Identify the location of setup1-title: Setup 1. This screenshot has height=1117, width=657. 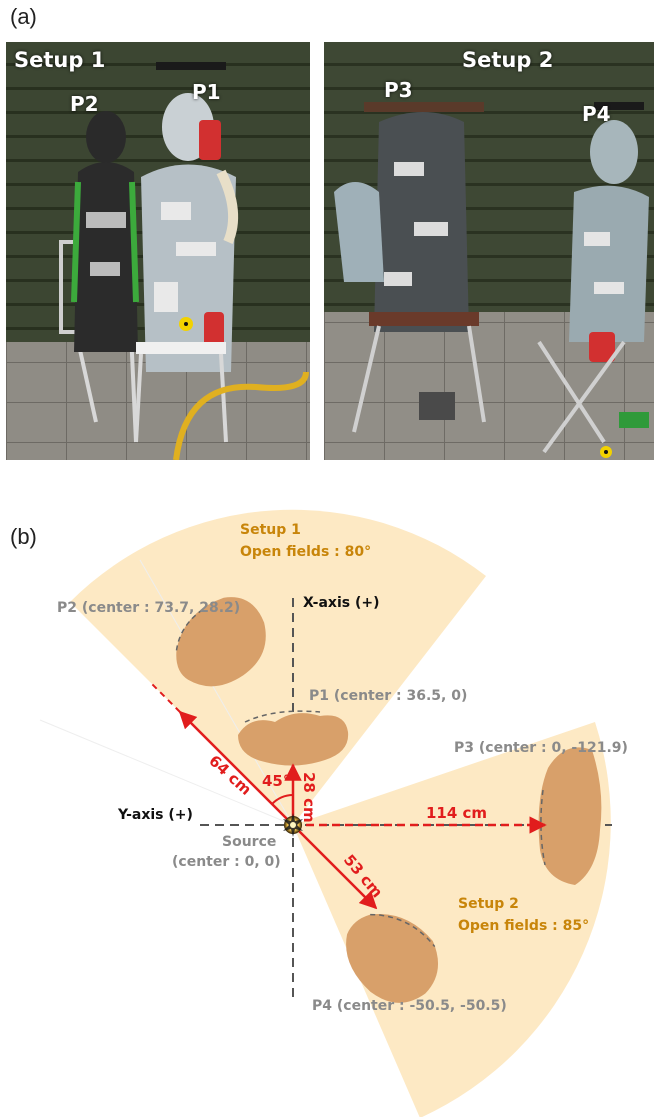
(270, 530).